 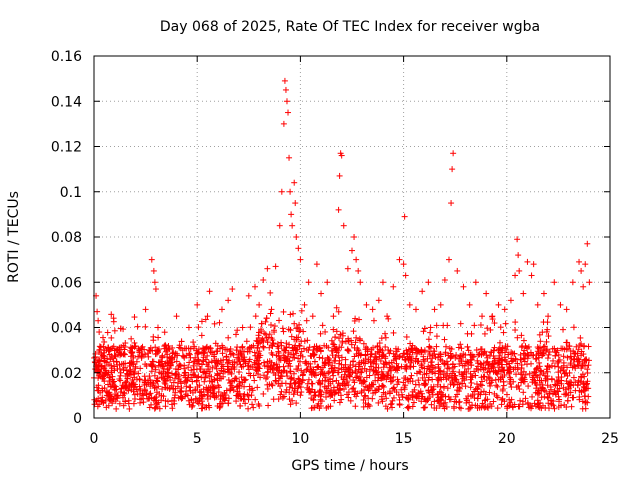 What do you see at coordinates (77, 419) in the screenshot?
I see `y-tick-label: 0` at bounding box center [77, 419].